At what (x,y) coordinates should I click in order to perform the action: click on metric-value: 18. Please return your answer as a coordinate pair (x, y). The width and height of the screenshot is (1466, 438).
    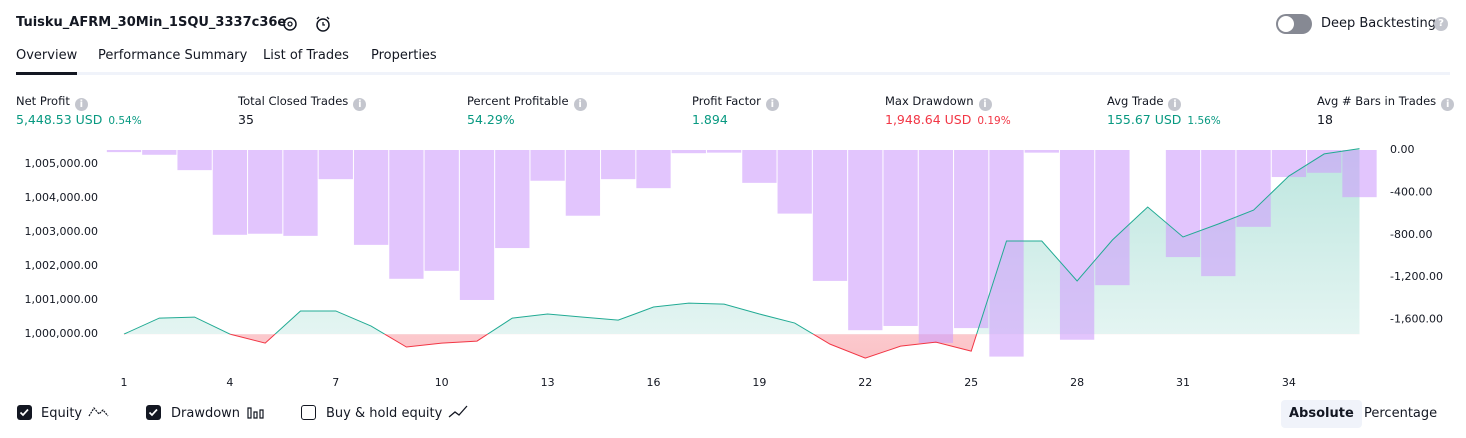
    Looking at the image, I should click on (1325, 119).